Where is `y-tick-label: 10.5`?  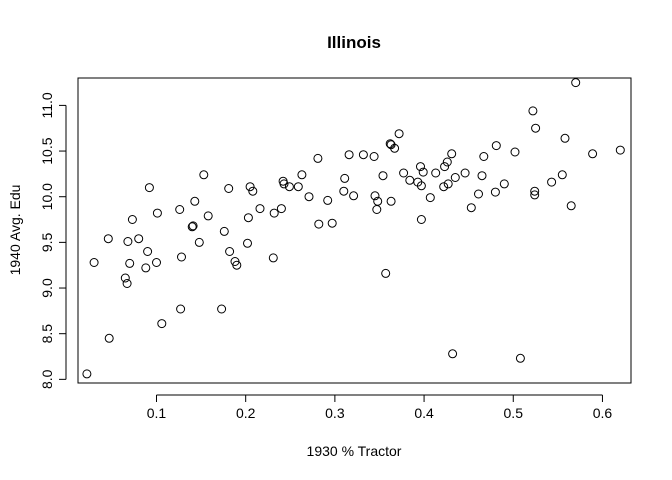 y-tick-label: 10.5 is located at coordinates (47, 150).